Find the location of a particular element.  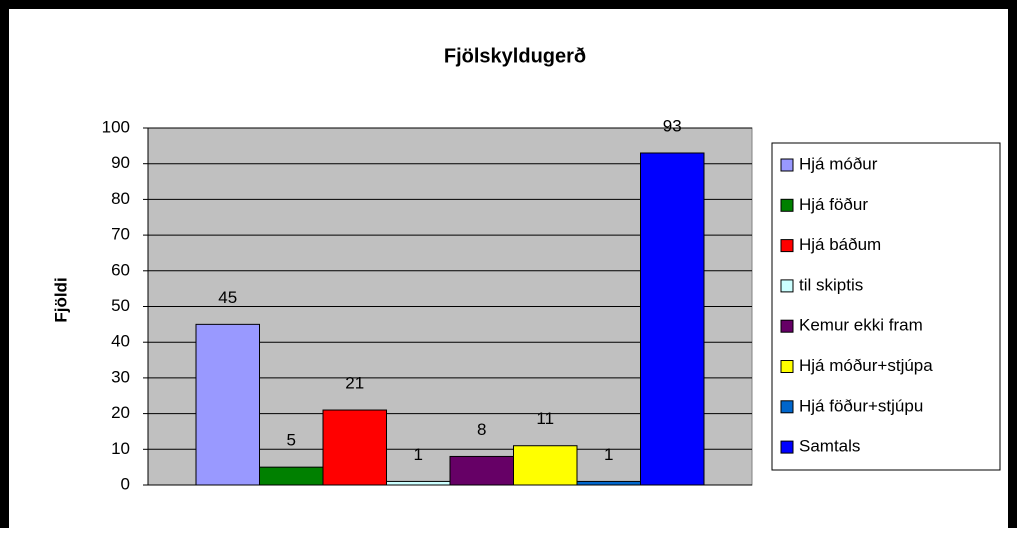

legend is located at coordinates (886, 306).